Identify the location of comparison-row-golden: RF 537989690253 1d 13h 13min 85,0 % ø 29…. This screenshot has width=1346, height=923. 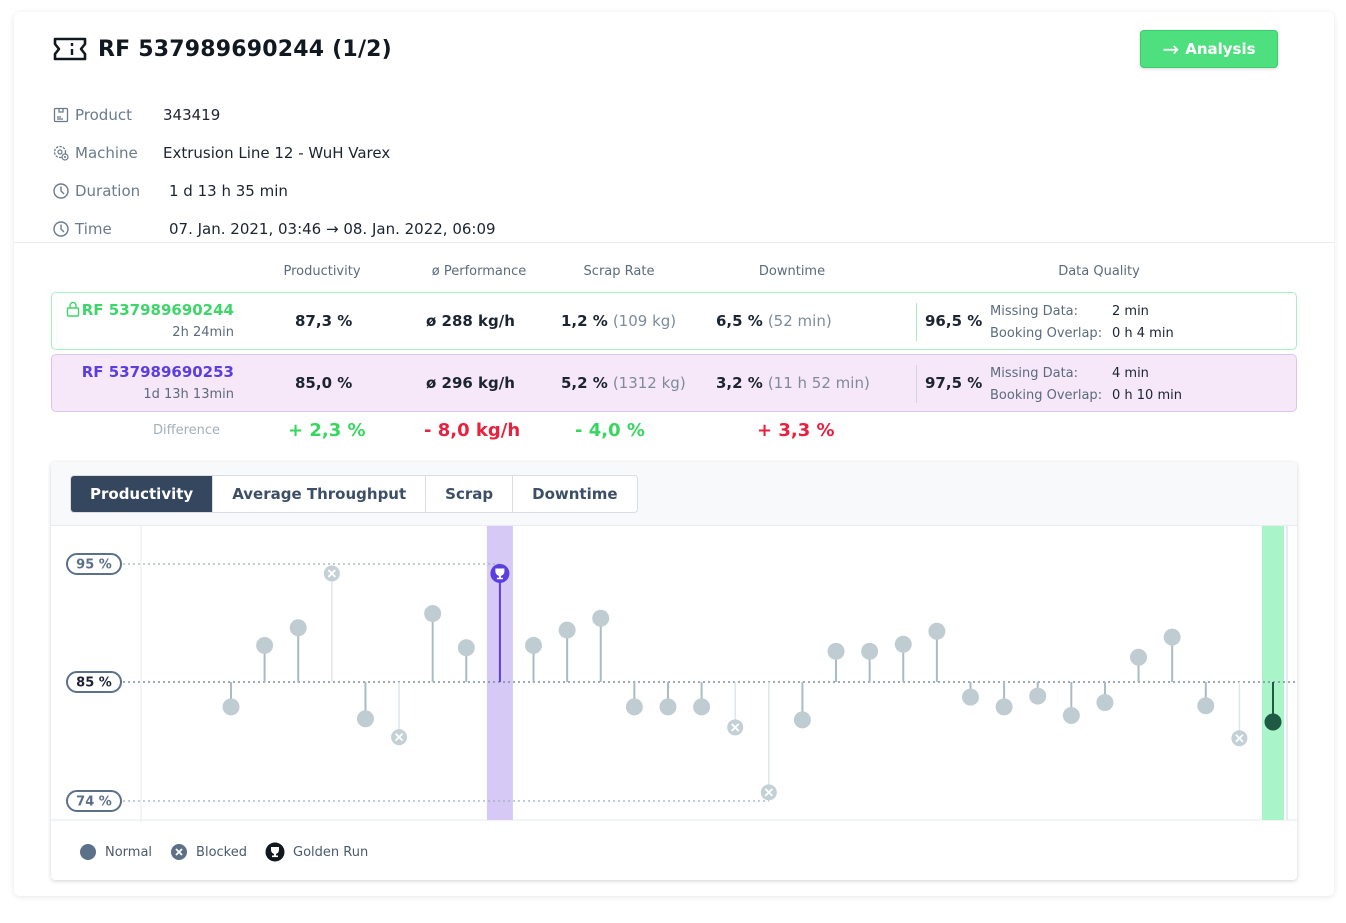
(674, 383).